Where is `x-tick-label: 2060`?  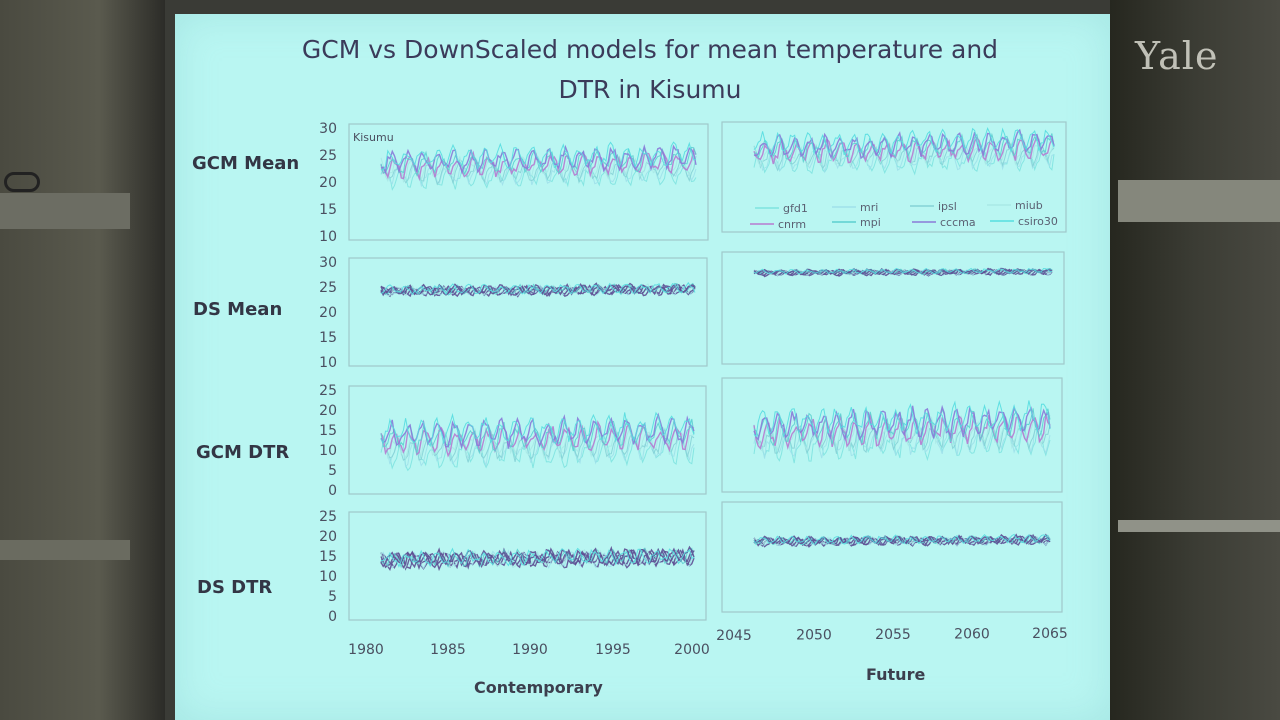 x-tick-label: 2060 is located at coordinates (972, 635).